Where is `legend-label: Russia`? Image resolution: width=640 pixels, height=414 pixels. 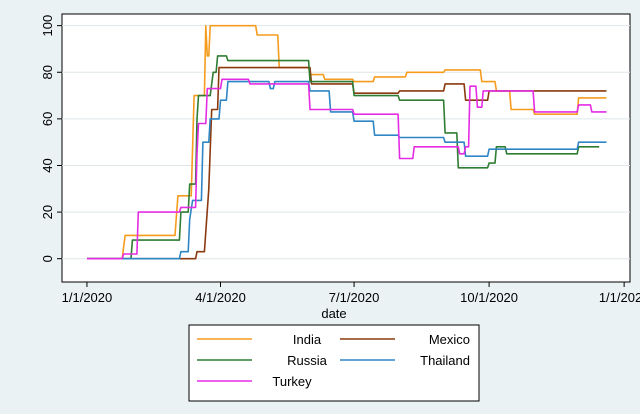
legend-label: Russia is located at coordinates (307, 360).